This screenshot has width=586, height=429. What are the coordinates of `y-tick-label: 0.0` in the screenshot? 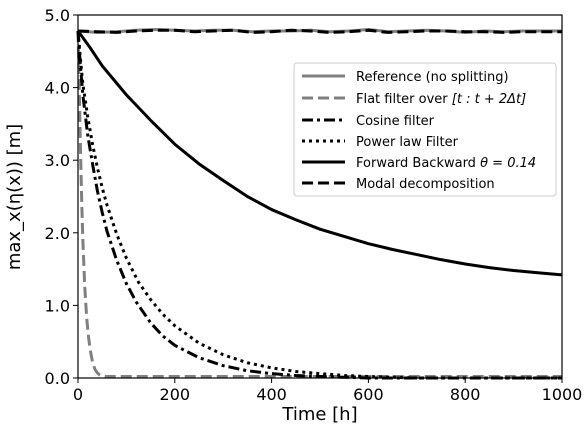 It's located at (57, 378).